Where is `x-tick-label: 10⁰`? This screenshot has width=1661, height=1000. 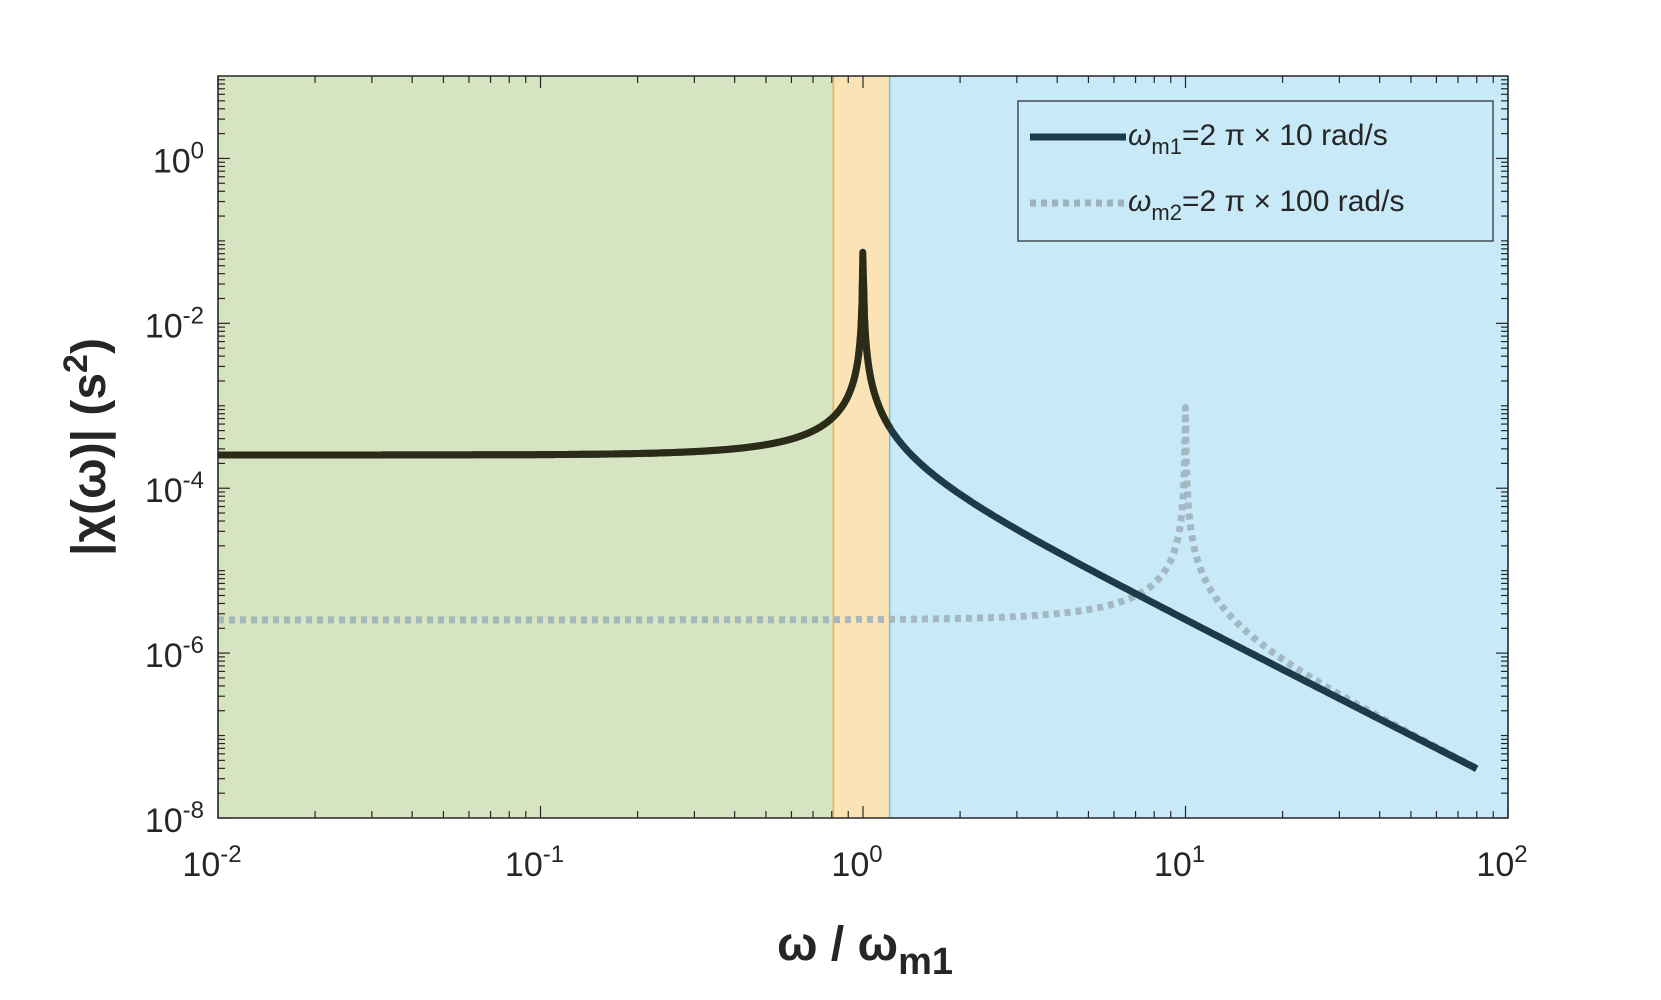 x-tick-label: 10⁰ is located at coordinates (856, 862).